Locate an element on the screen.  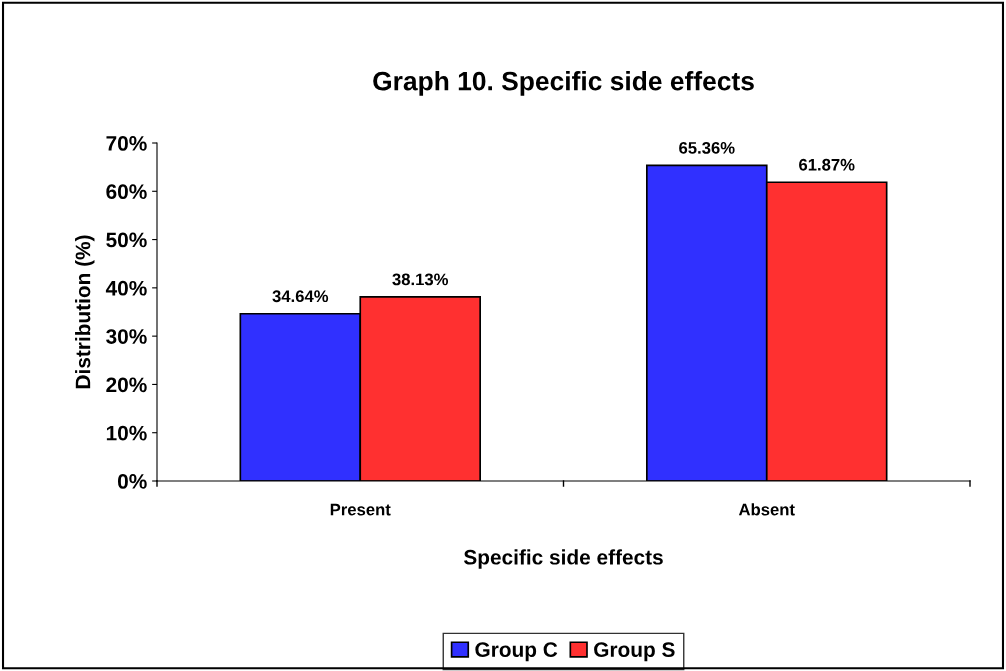
y-tick-label: 30% is located at coordinates (126, 336).